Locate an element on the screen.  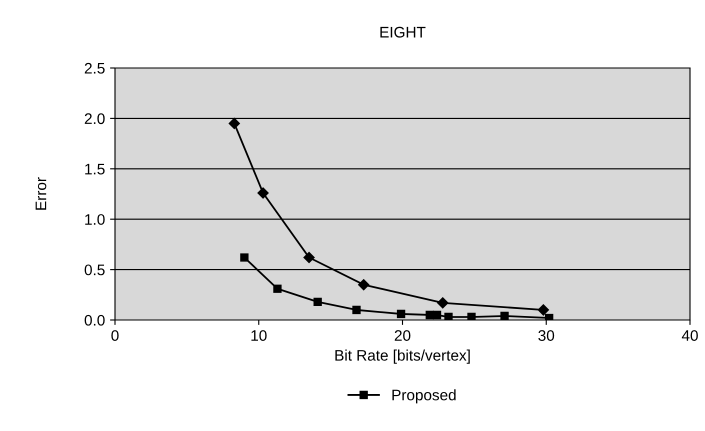
x-tick-label: 10 is located at coordinates (259, 335).